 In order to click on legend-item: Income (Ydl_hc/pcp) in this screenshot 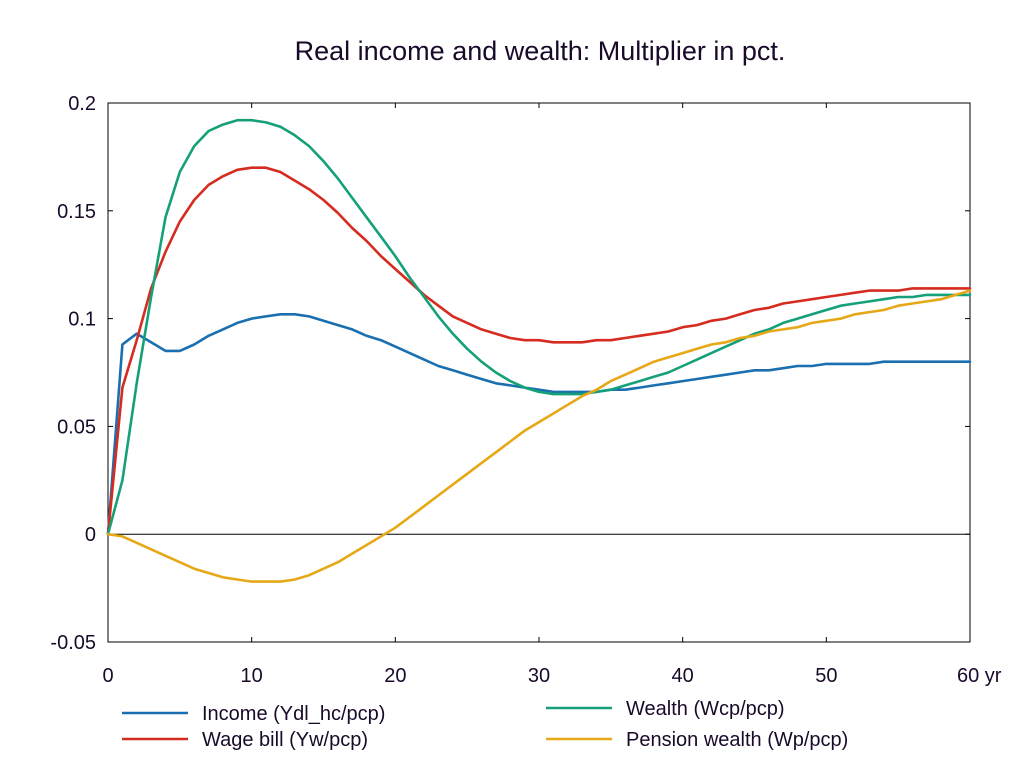, I will do `click(253, 714)`.